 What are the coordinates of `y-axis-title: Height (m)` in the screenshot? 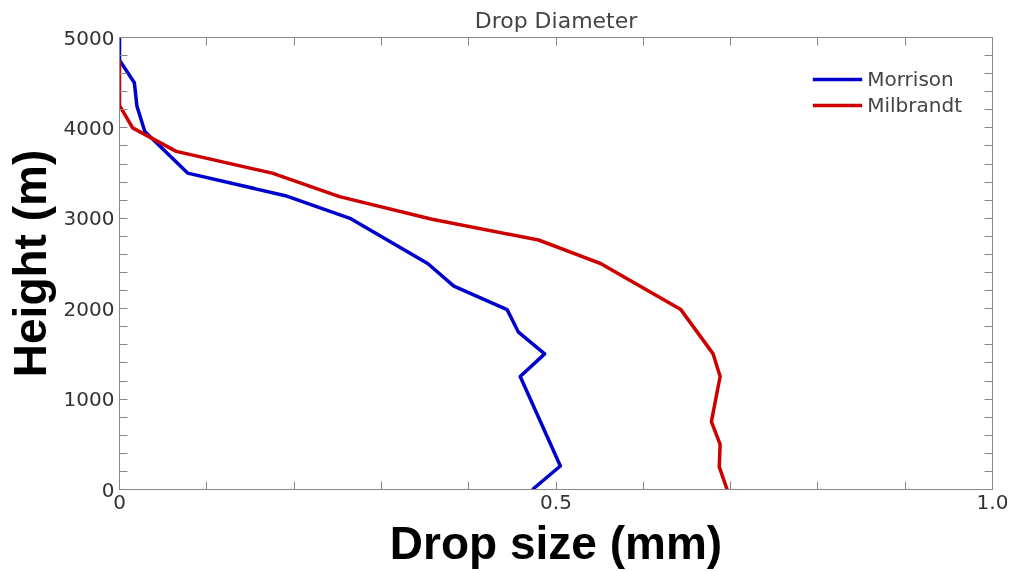 It's located at (29, 263).